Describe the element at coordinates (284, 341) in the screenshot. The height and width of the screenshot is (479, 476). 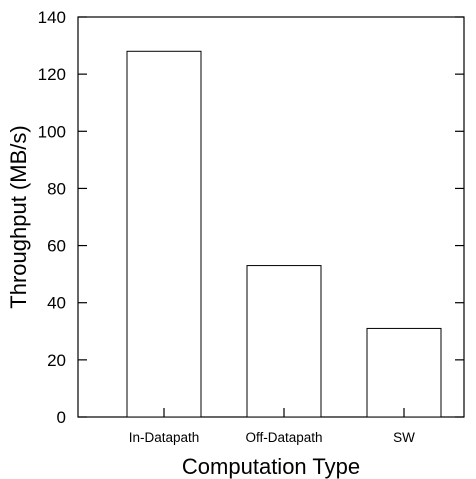
I see `bar-off-datapath` at that location.